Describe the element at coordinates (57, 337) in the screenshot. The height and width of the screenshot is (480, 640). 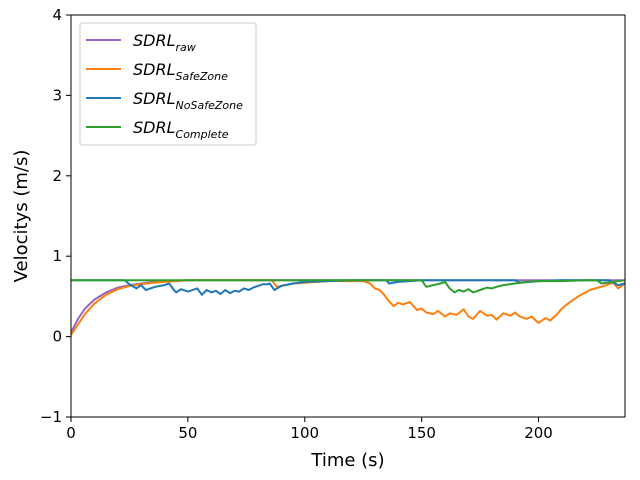
I see `y-tick-label: 0` at that location.